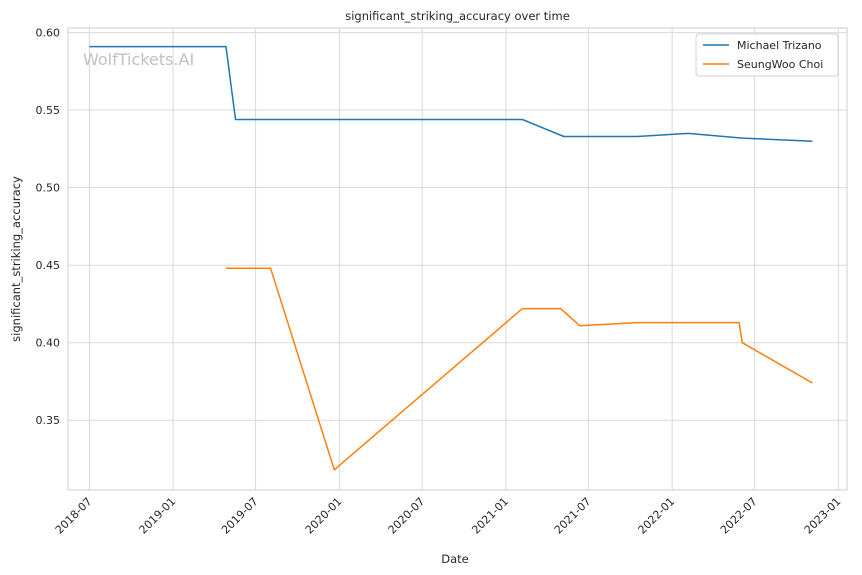 The image size is (862, 575). I want to click on x-tick-label: 2019-01, so click(158, 516).